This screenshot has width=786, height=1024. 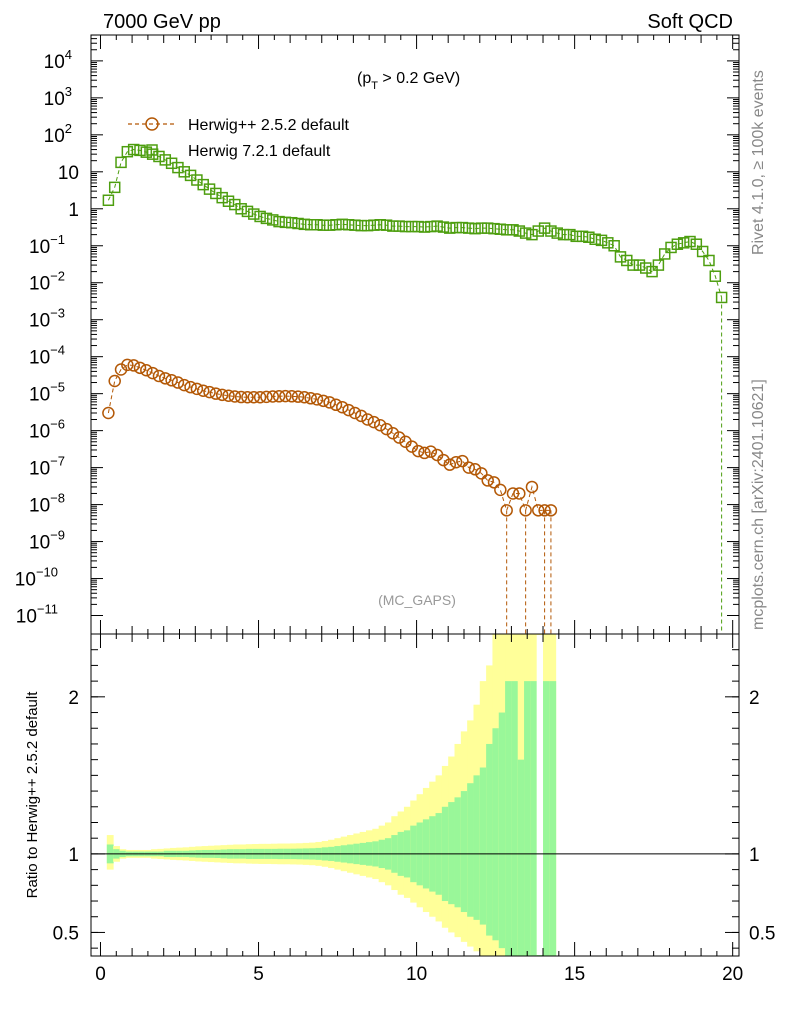 What do you see at coordinates (540, 795) in the screenshot?
I see `ratio-band-gap` at bounding box center [540, 795].